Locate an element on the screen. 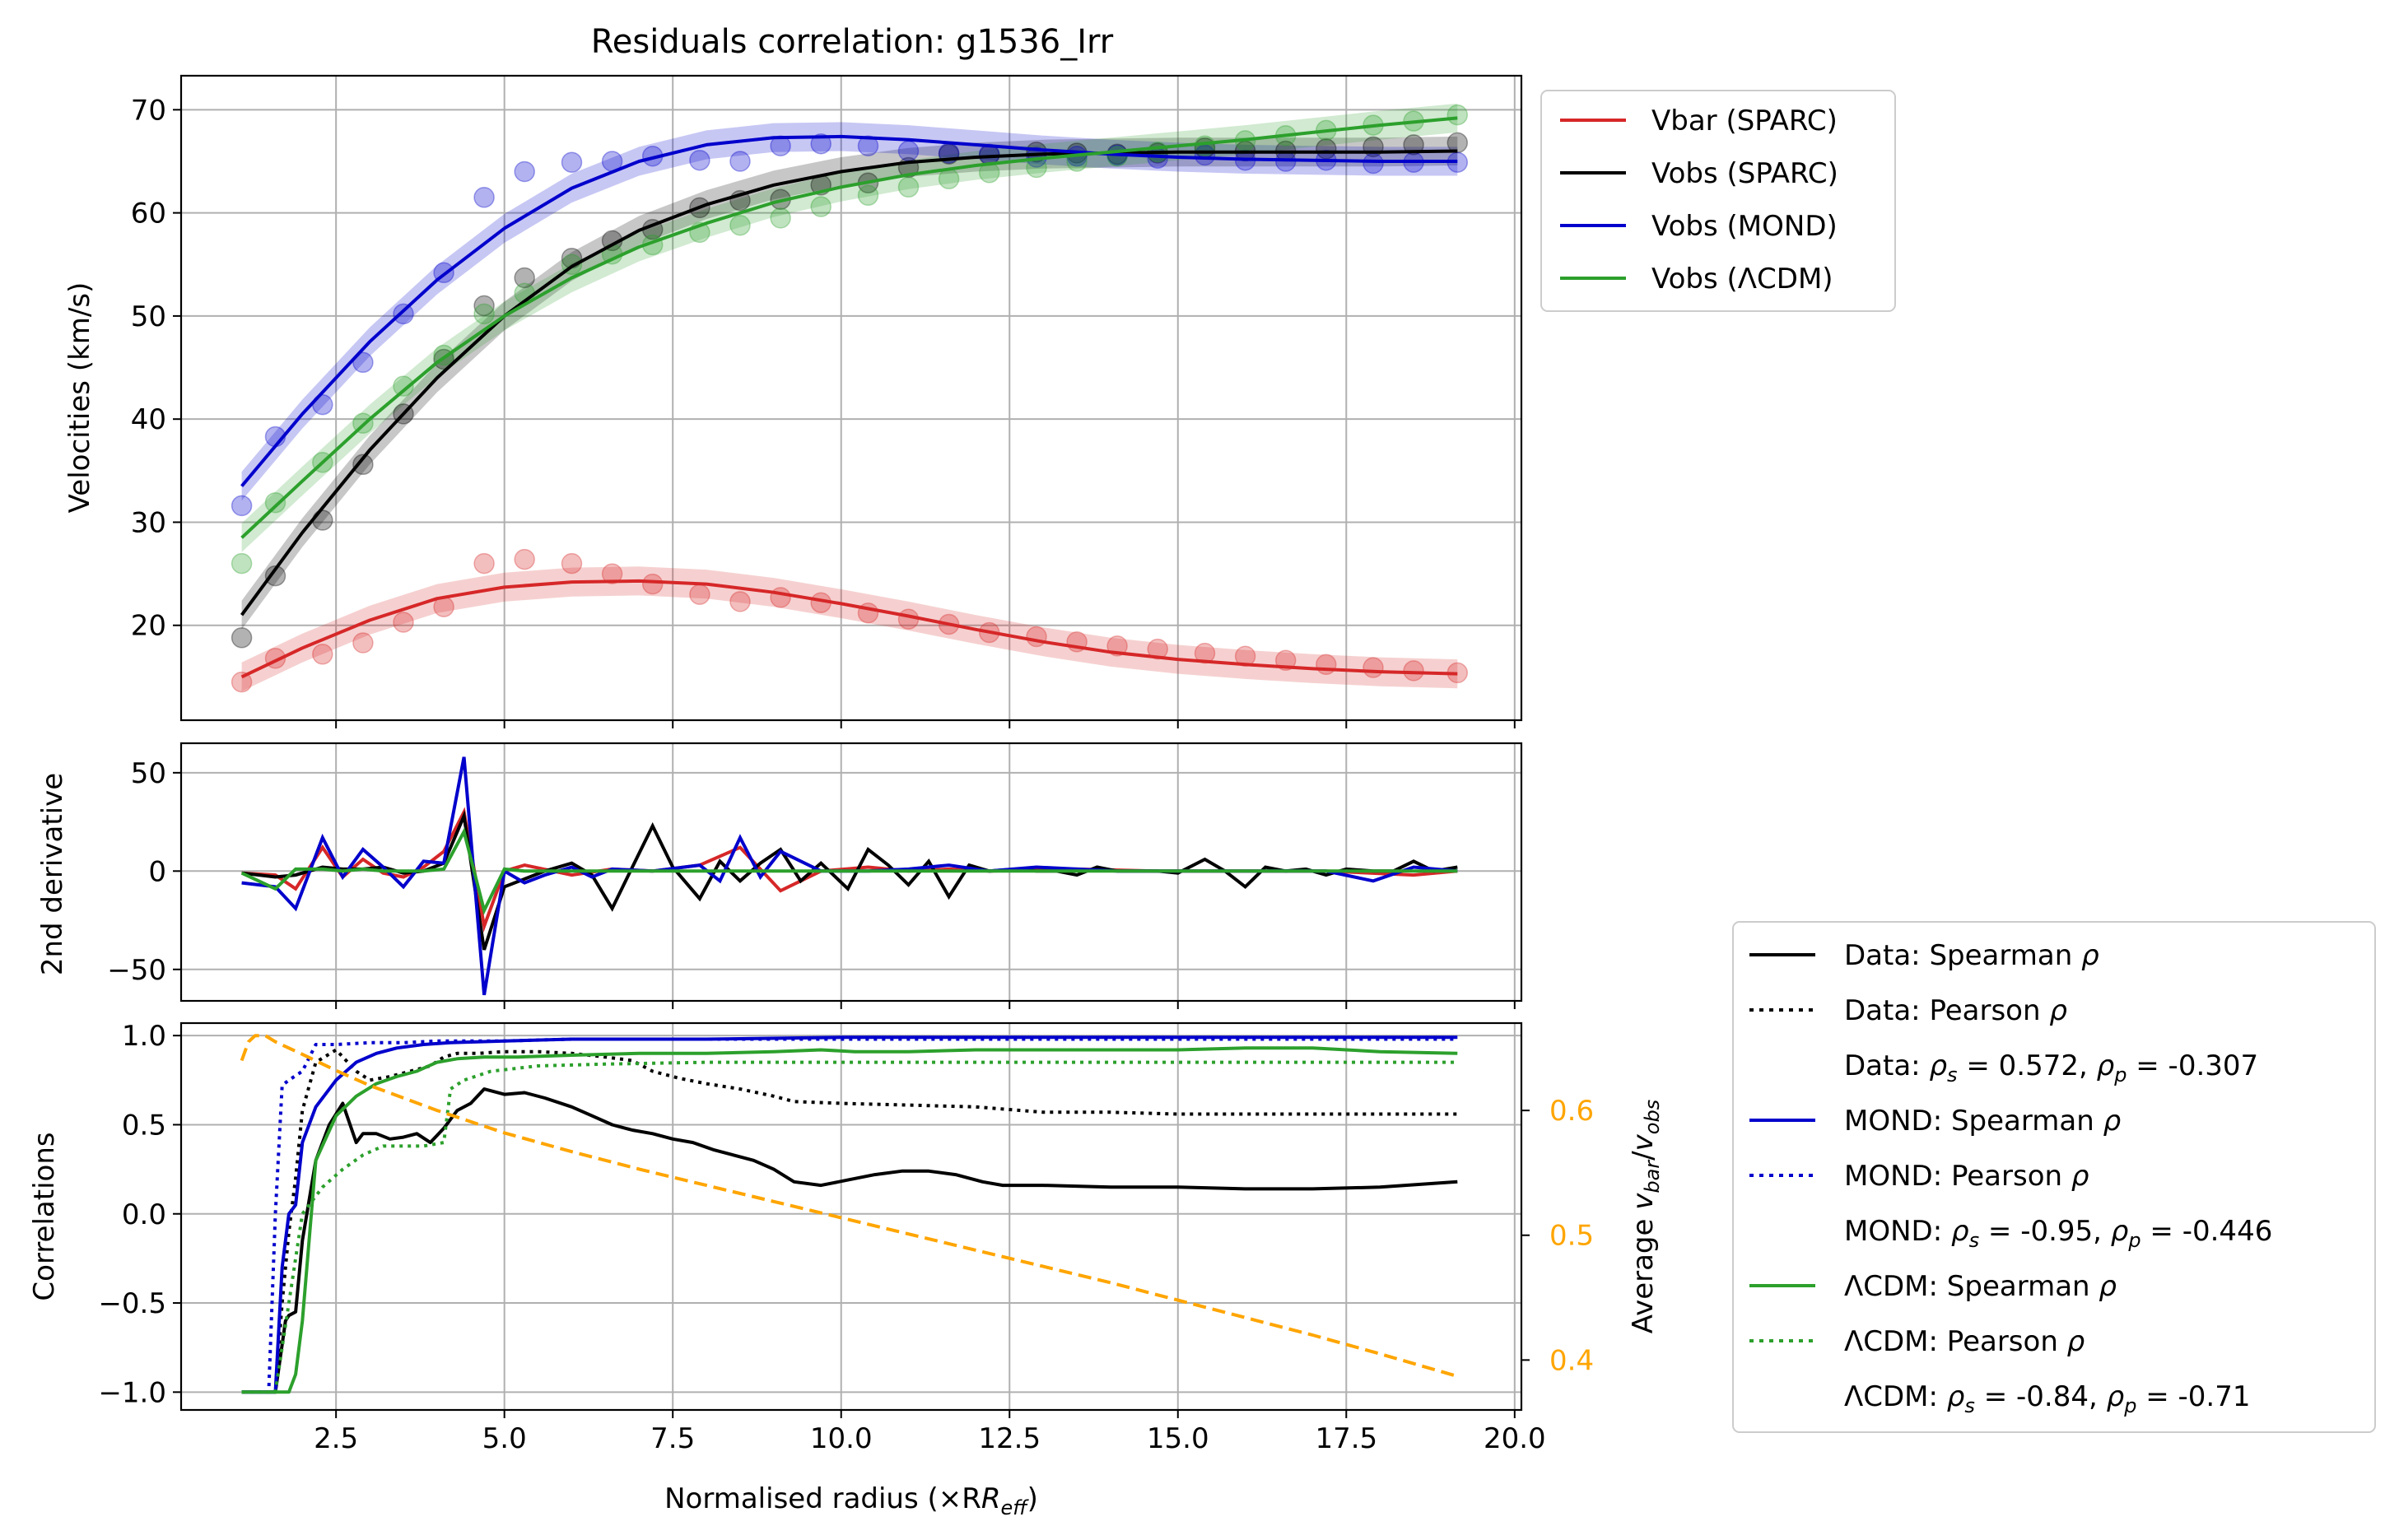  fit-line-vobs-cdm is located at coordinates (849, 327).